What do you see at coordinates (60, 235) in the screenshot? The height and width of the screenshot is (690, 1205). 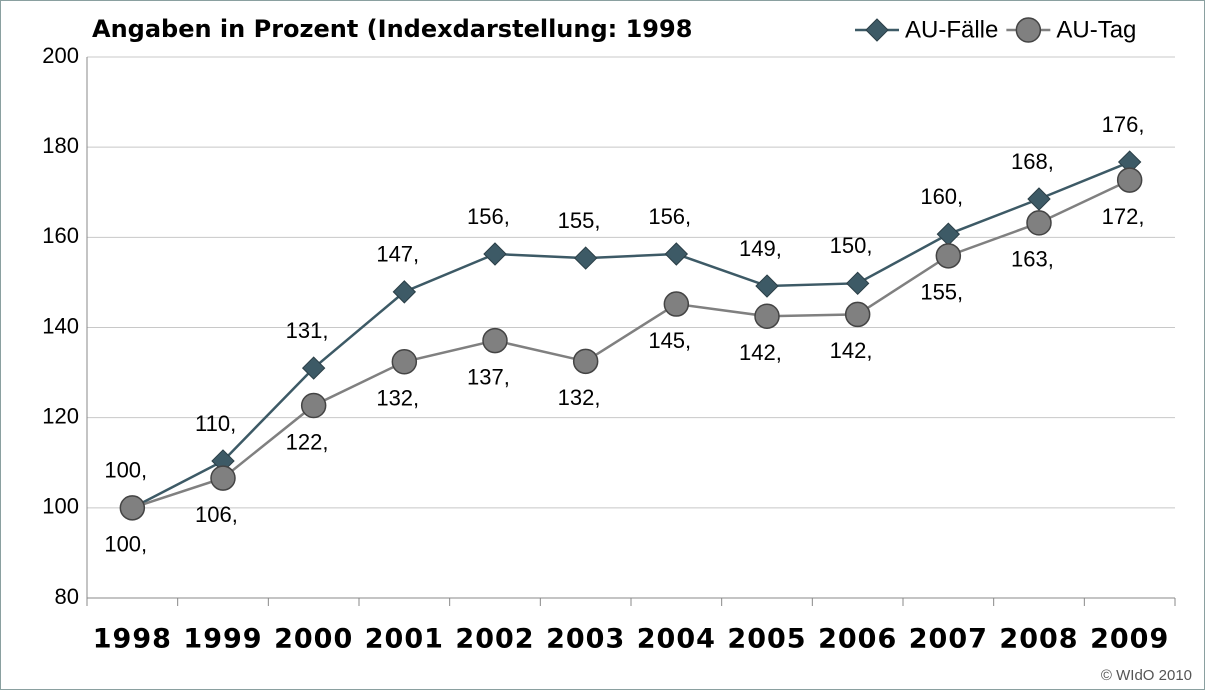 I see `y-tick-label: 160` at bounding box center [60, 235].